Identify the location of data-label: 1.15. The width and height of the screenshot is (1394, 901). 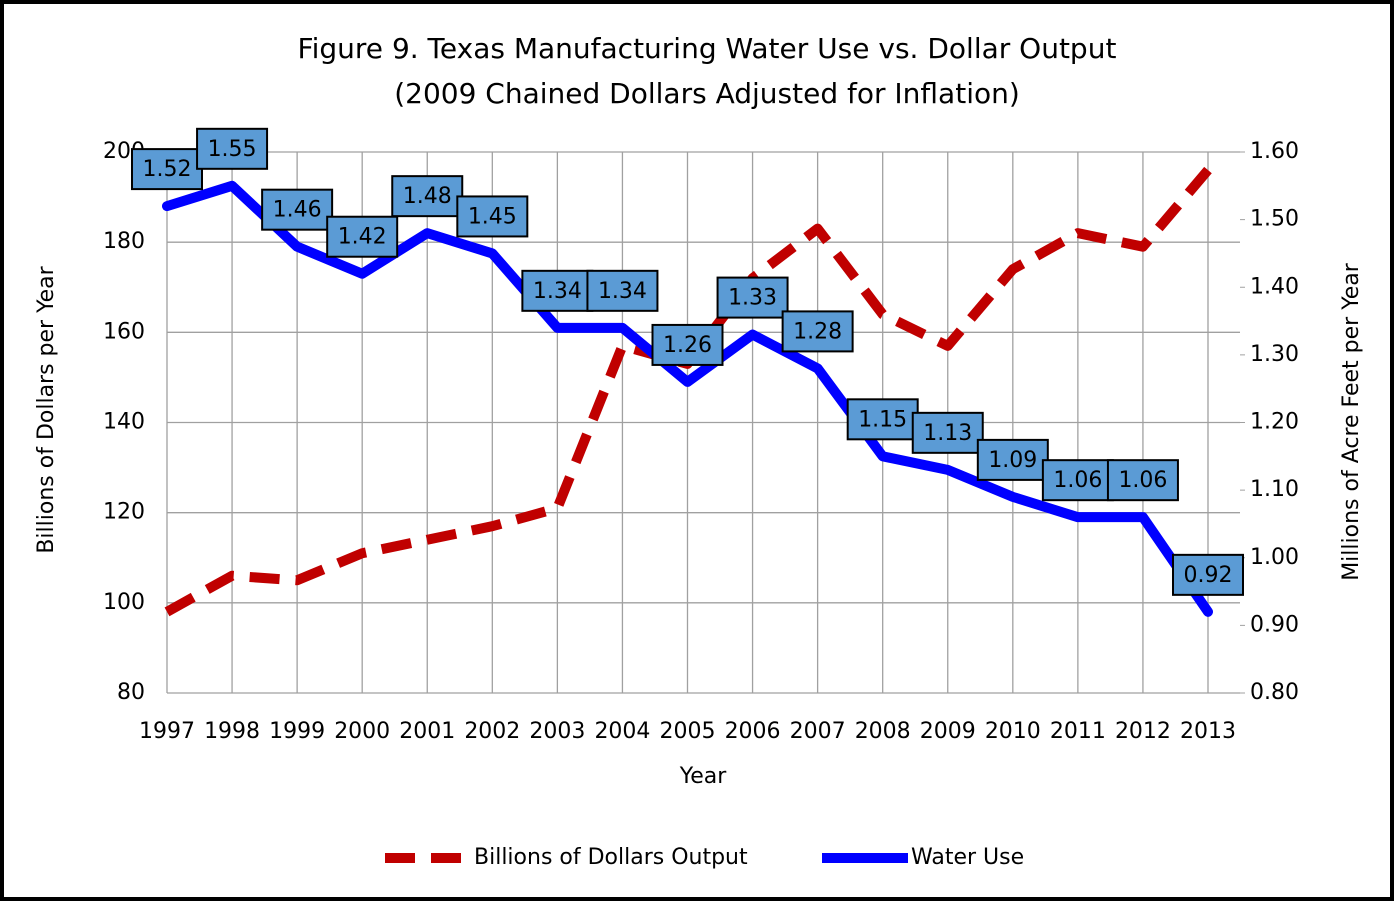
(882, 419).